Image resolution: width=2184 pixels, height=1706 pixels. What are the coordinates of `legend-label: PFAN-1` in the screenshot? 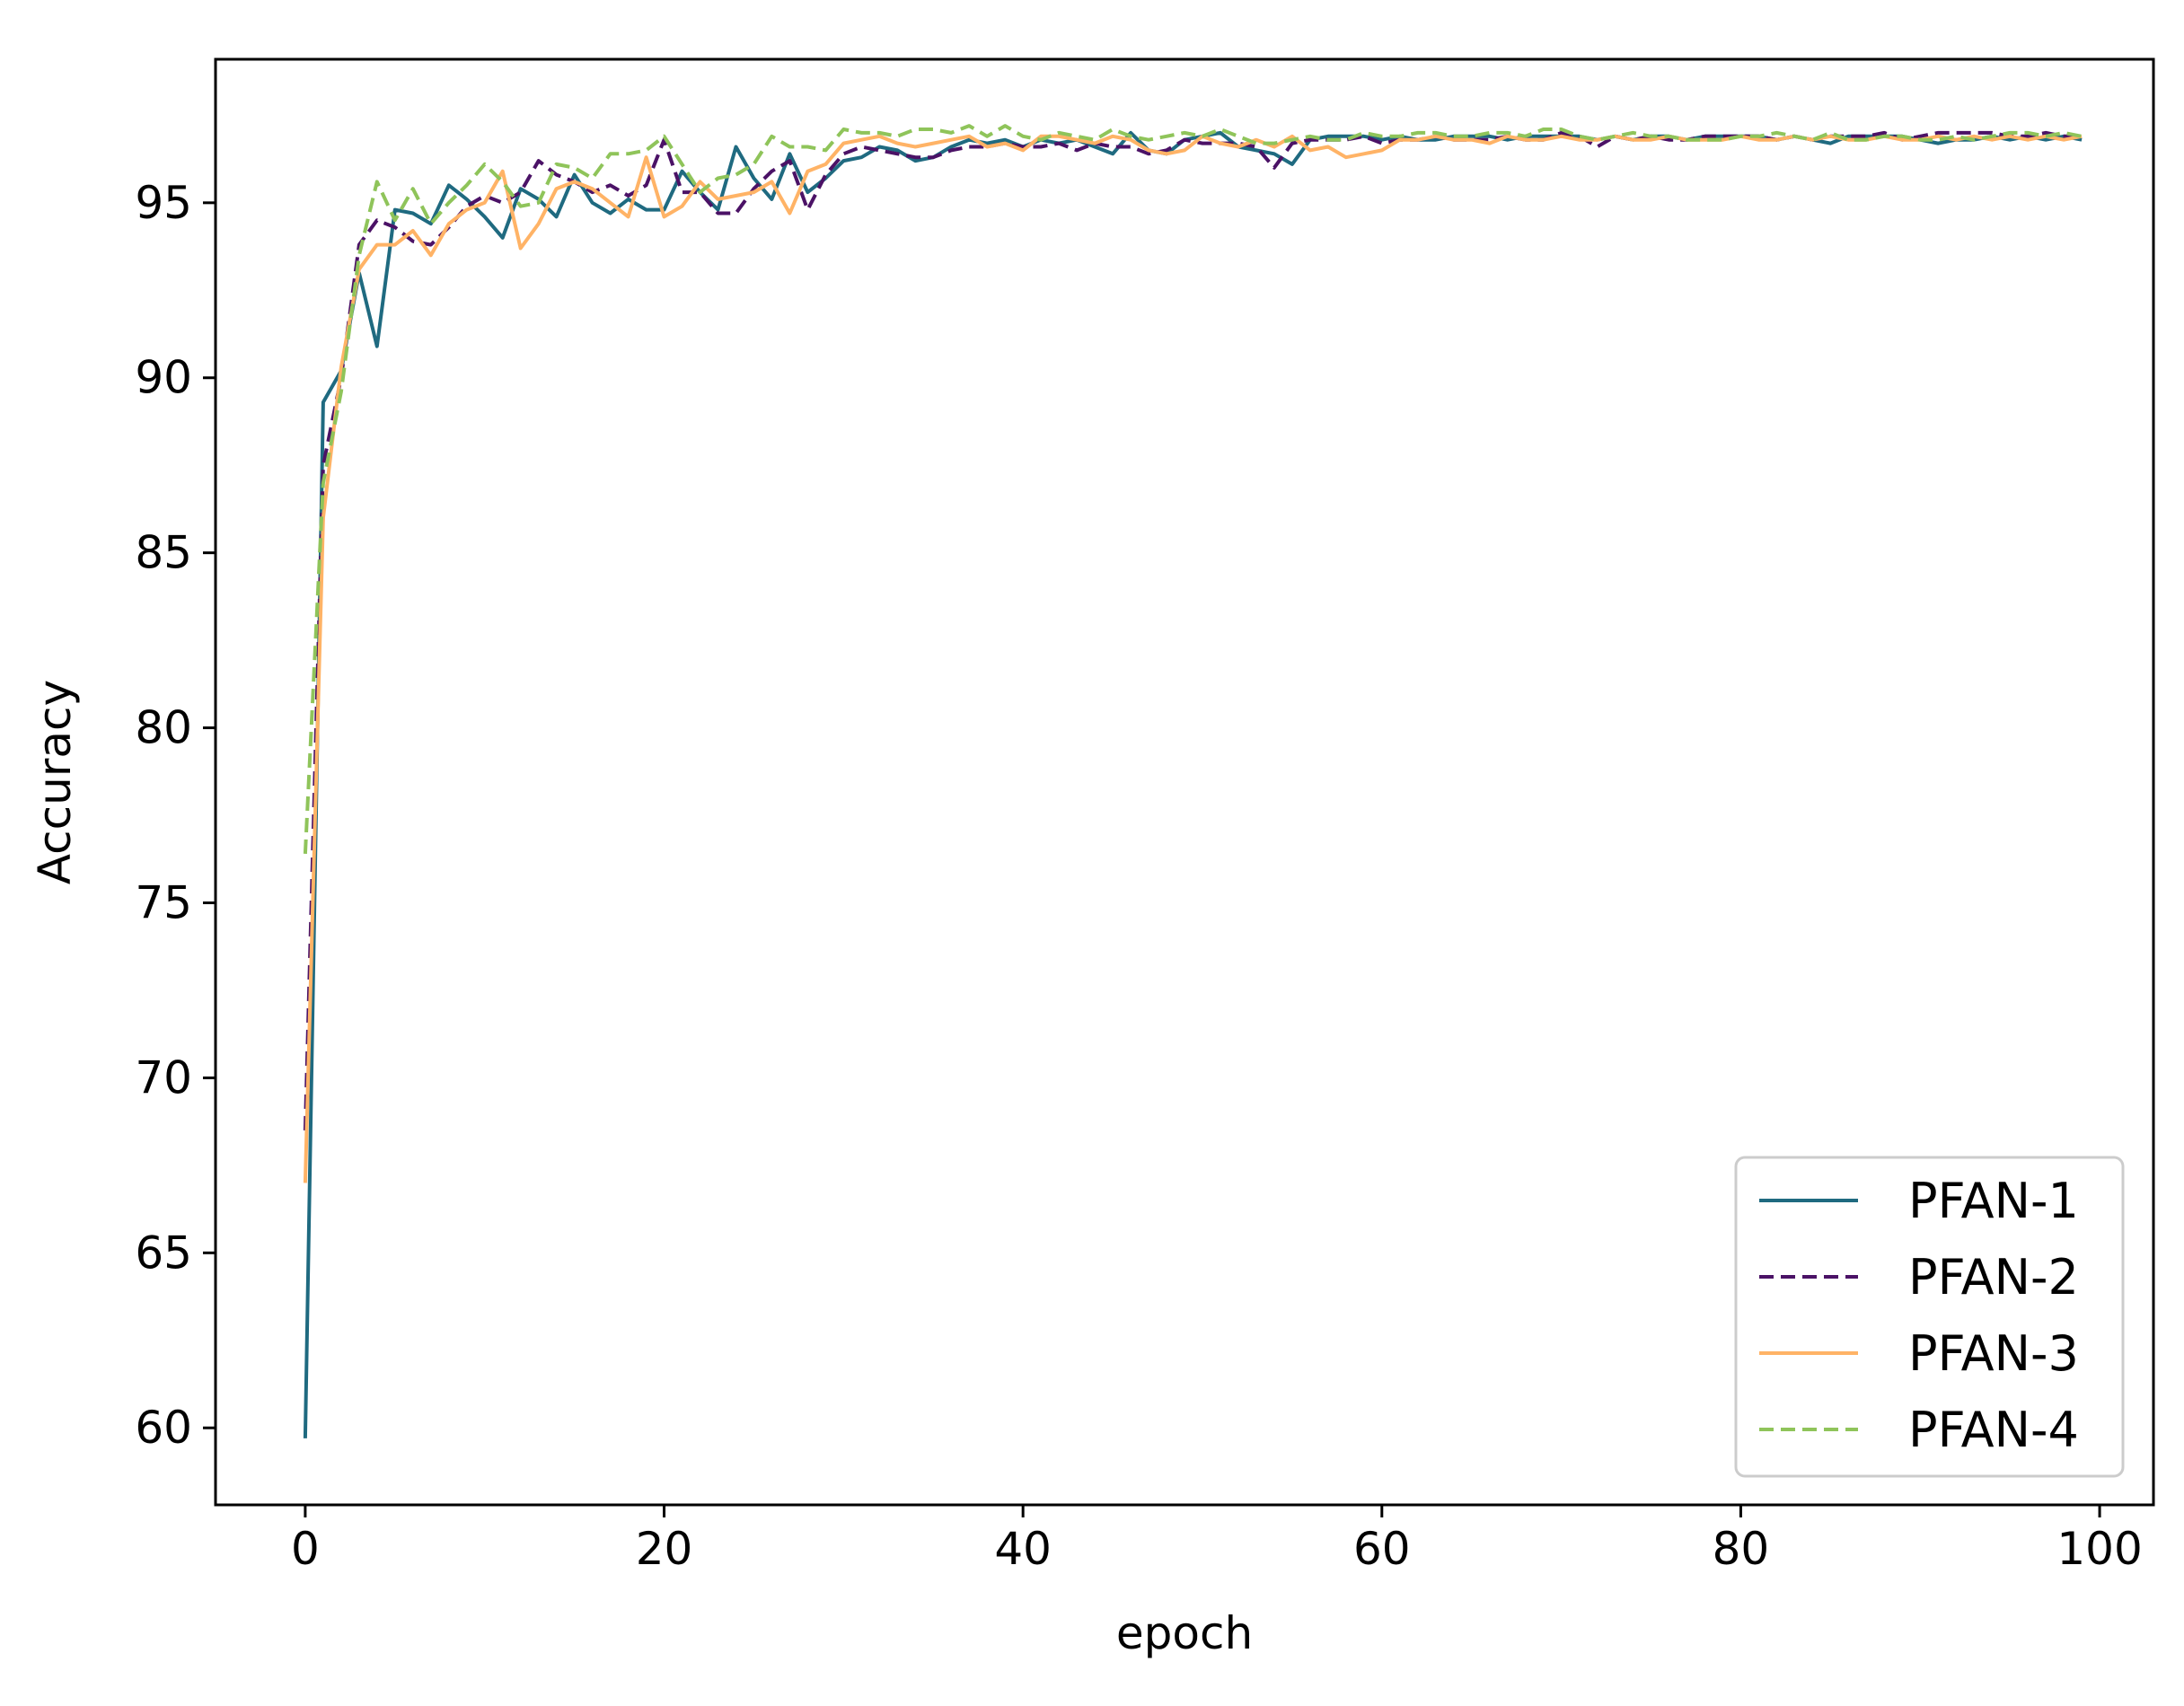 It's located at (1993, 1201).